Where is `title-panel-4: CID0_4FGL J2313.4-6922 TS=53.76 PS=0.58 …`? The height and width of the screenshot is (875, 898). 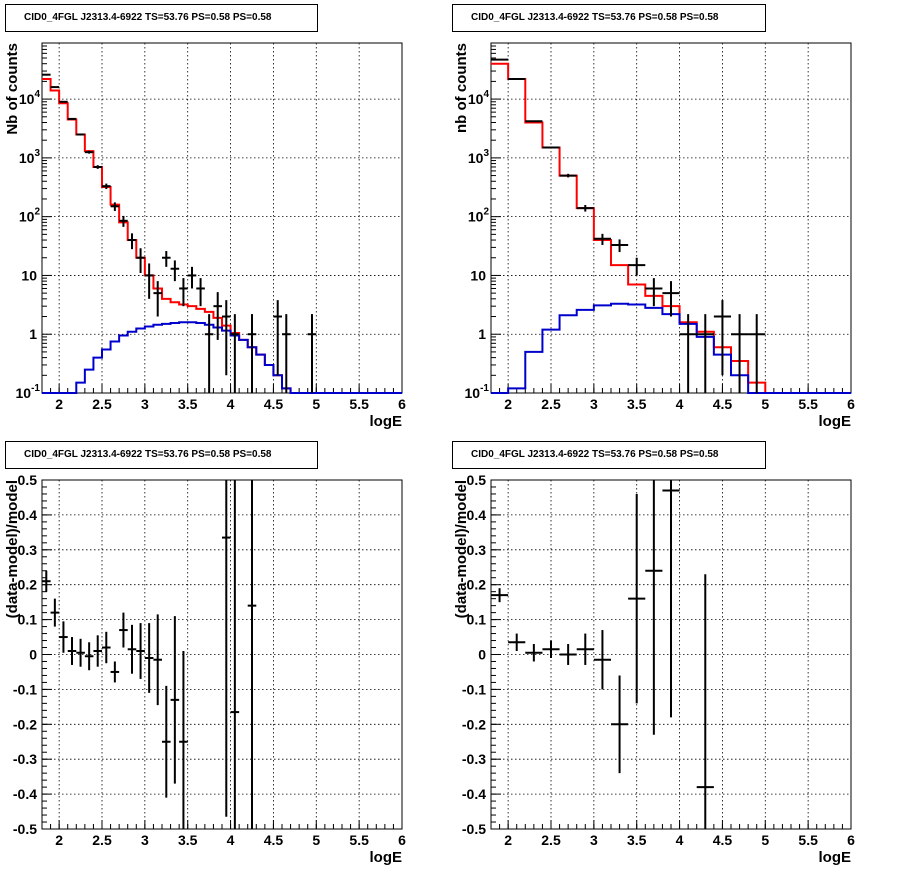
title-panel-4: CID0_4FGL J2313.4-6922 TS=53.76 PS=0.58 … is located at coordinates (609, 455).